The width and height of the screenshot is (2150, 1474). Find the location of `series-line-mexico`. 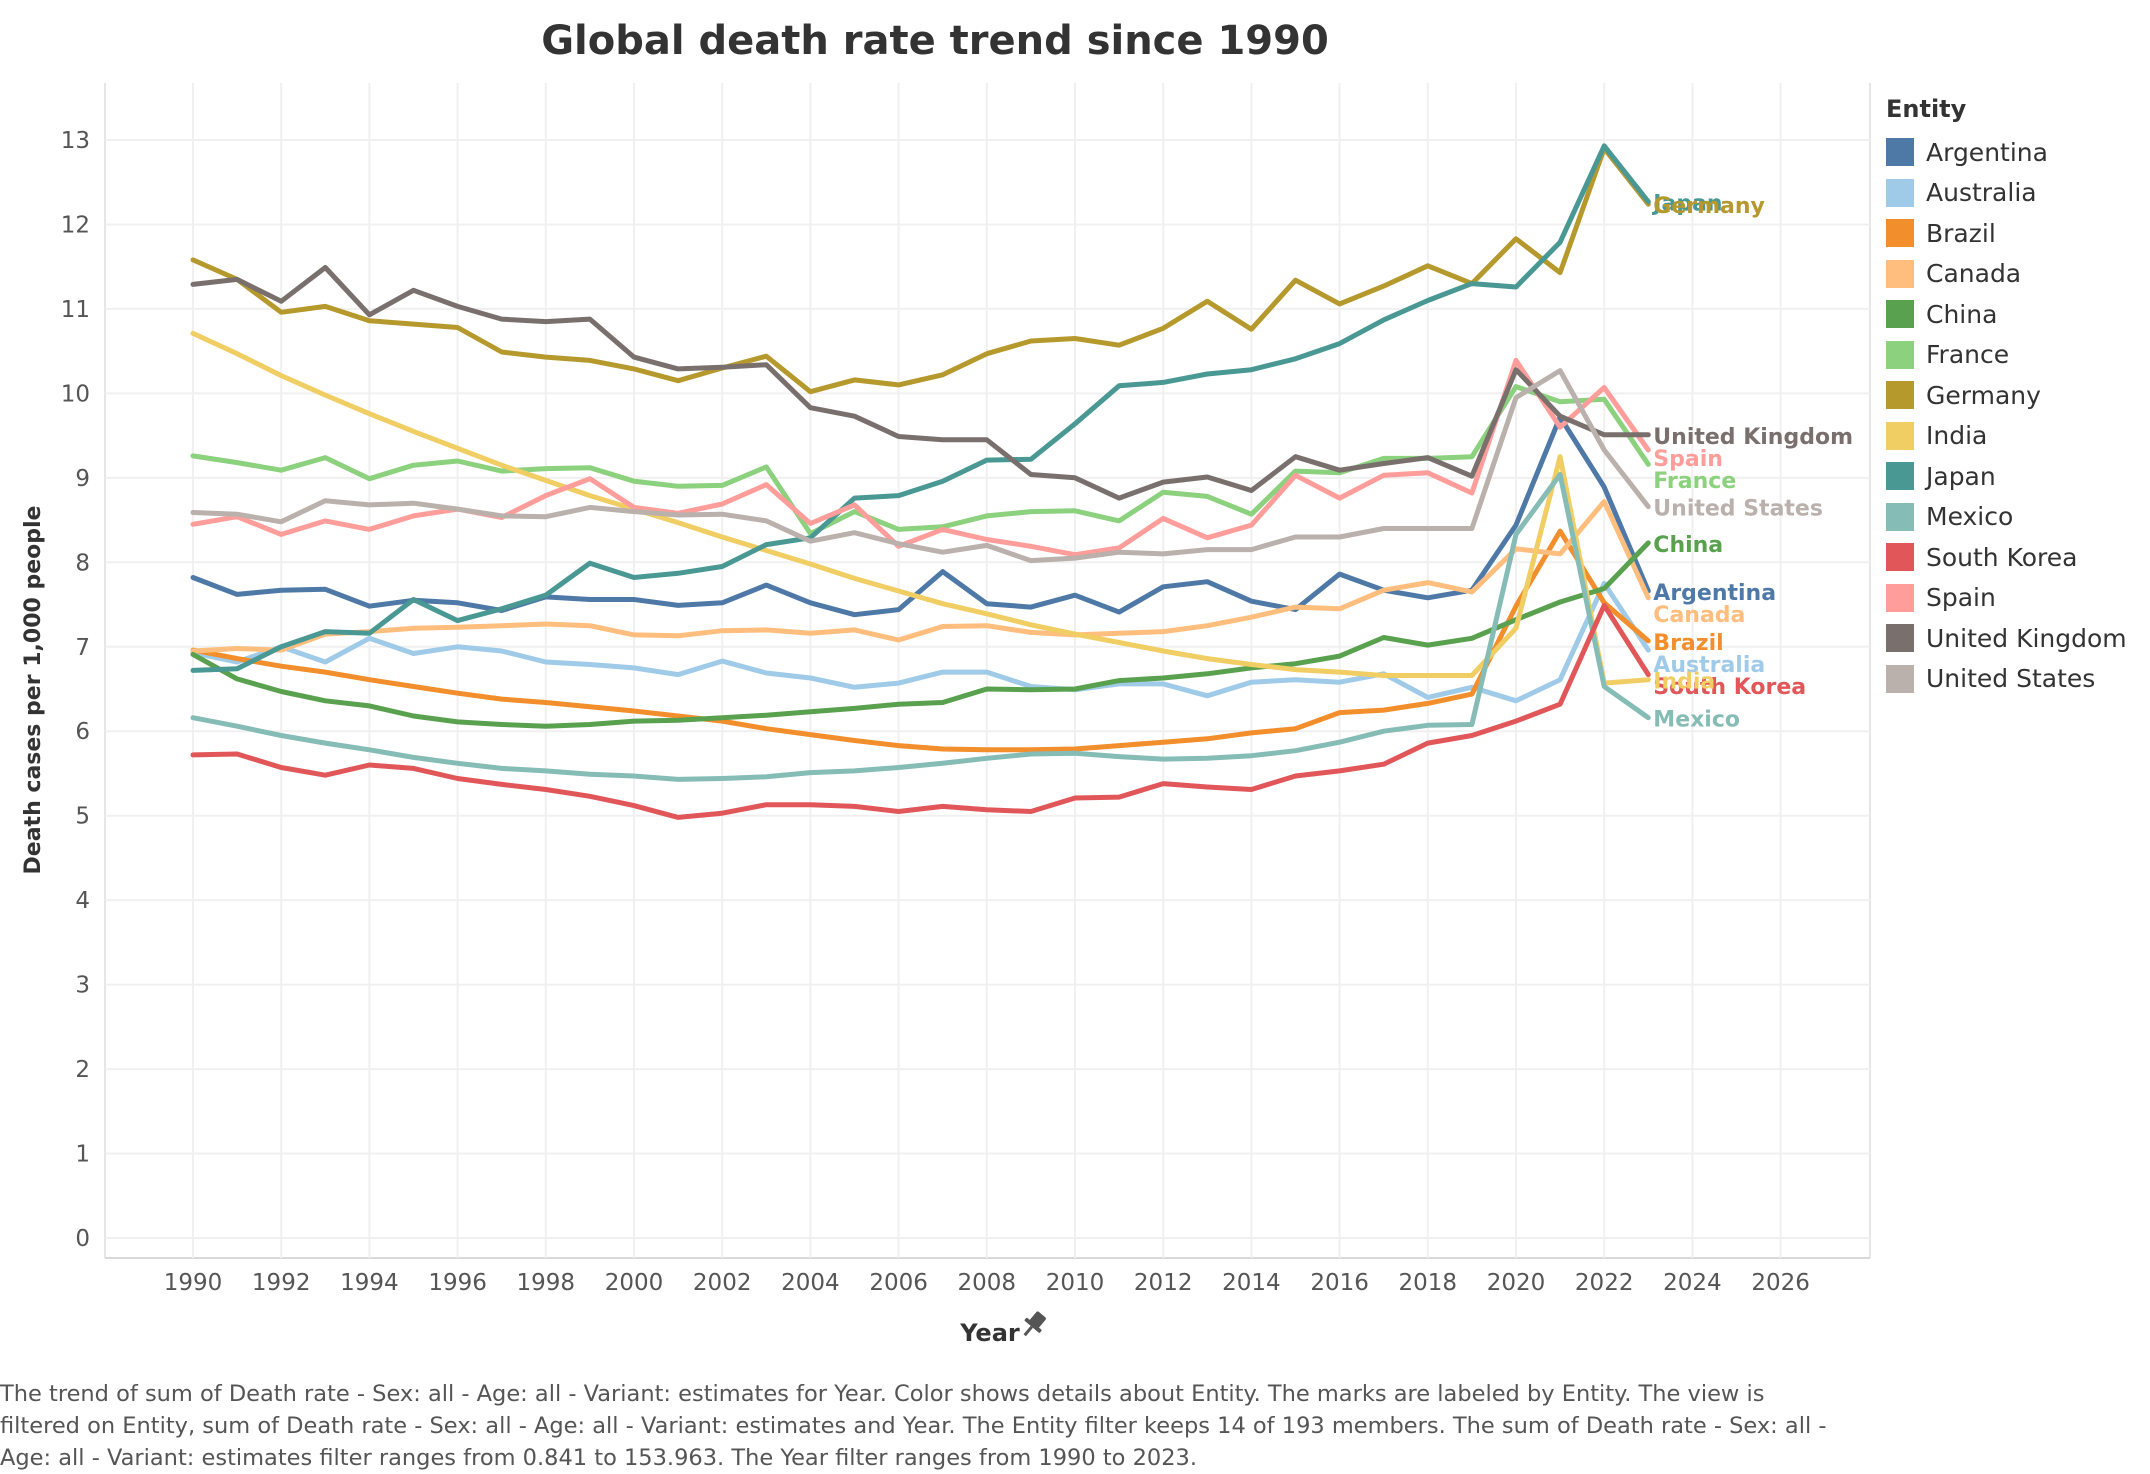

series-line-mexico is located at coordinates (920, 627).